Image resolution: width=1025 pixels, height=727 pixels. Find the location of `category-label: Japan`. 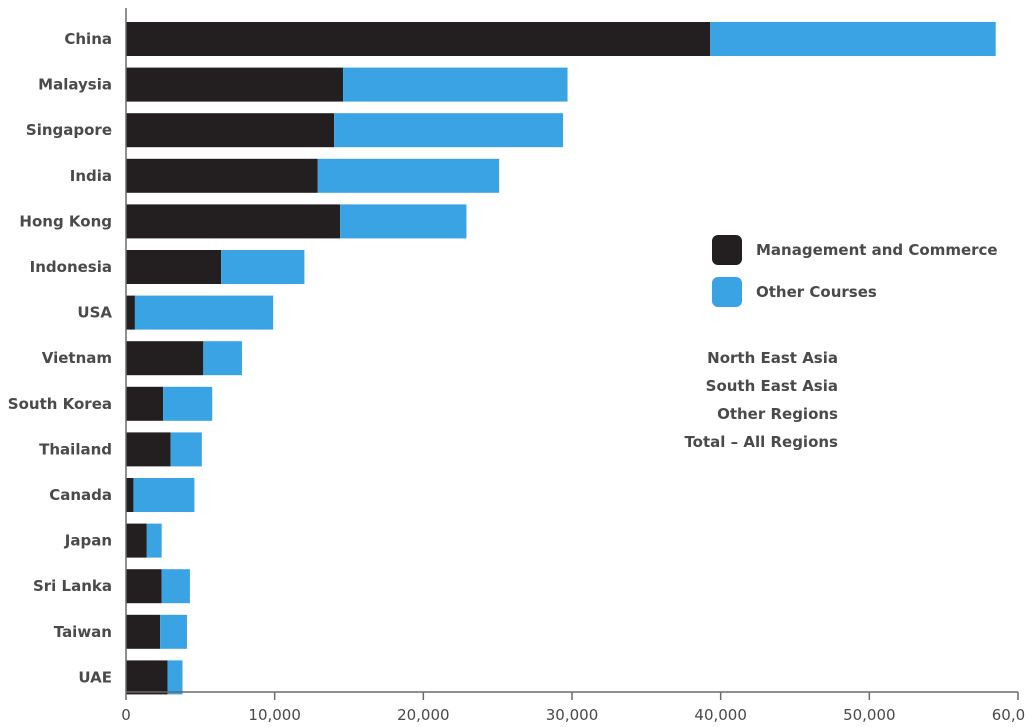

category-label: Japan is located at coordinates (88, 541).